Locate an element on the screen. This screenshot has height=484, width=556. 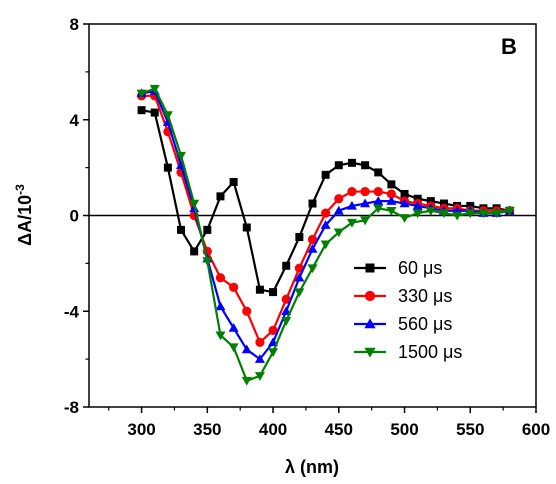
y-axis-title-exponent: -3 is located at coordinates (20, 189).